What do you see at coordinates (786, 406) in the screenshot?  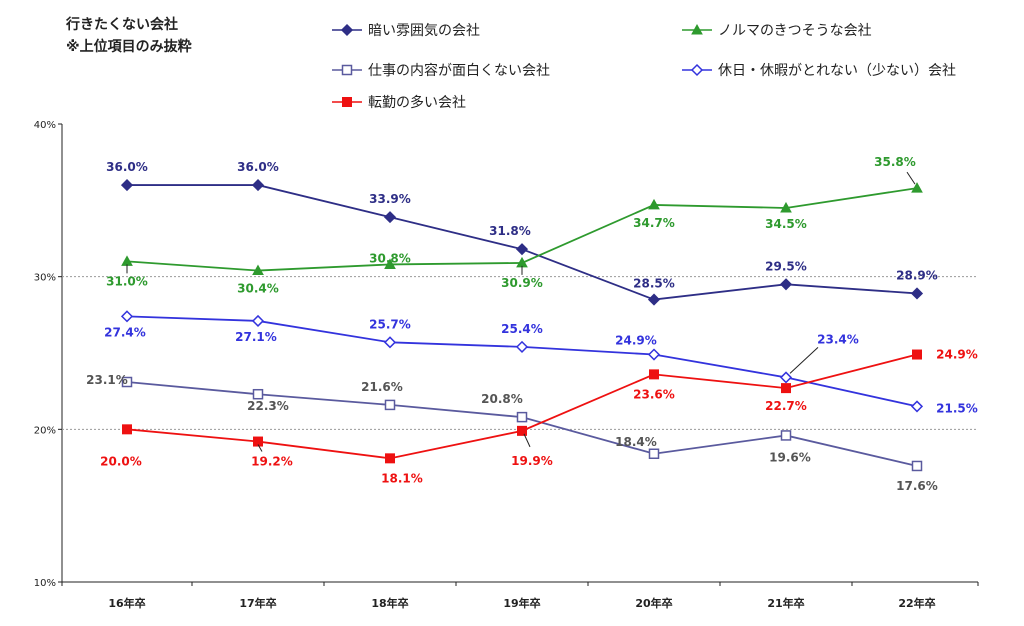 I see `data-label: 22.7%` at bounding box center [786, 406].